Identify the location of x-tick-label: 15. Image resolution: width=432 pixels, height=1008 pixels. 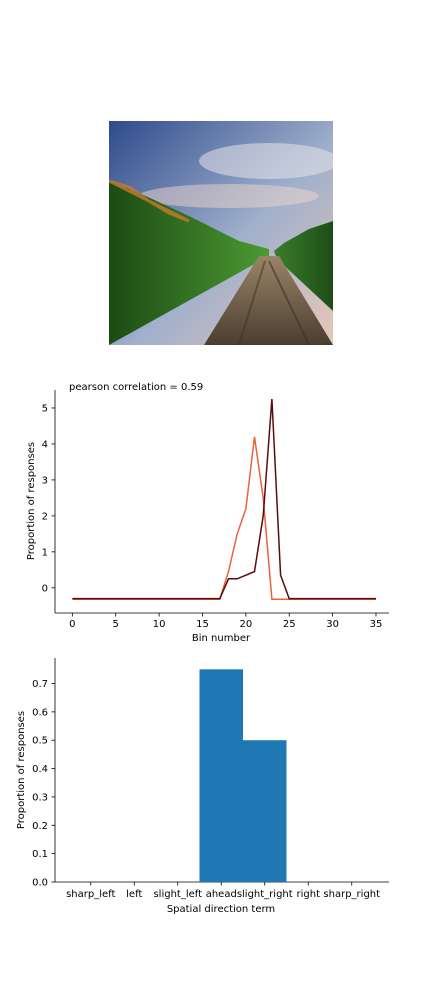
(202, 624).